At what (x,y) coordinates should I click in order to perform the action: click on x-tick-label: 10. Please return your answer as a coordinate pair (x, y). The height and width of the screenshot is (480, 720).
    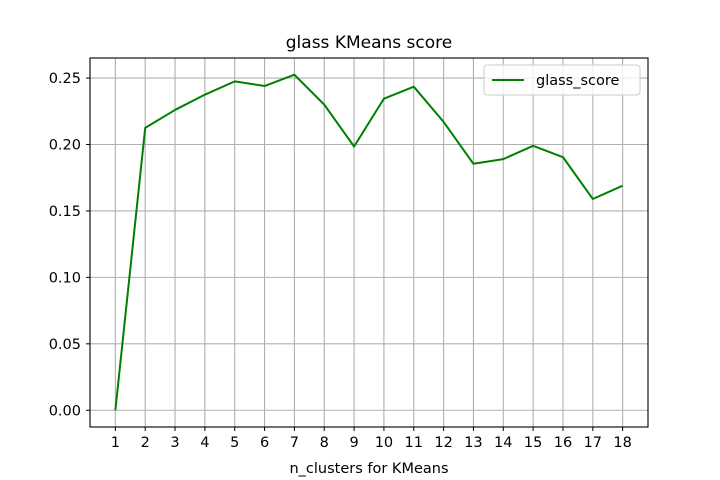
    Looking at the image, I should click on (384, 443).